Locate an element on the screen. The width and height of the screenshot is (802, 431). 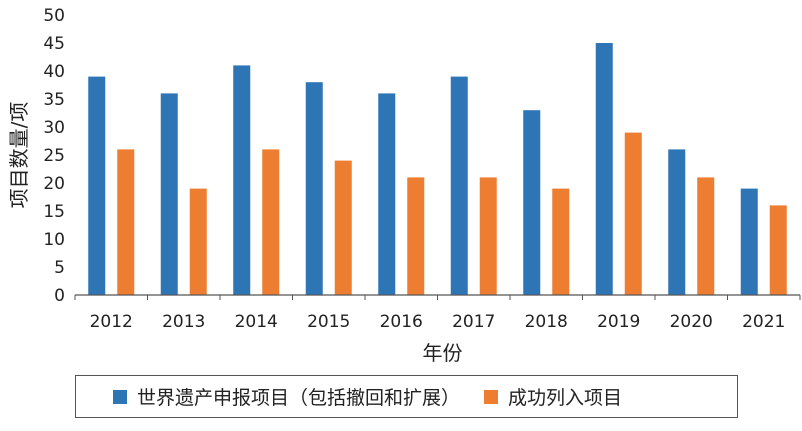
legend-item-applications: 世界遗产申报项目（包括撤回和扩展） is located at coordinates (286, 396).